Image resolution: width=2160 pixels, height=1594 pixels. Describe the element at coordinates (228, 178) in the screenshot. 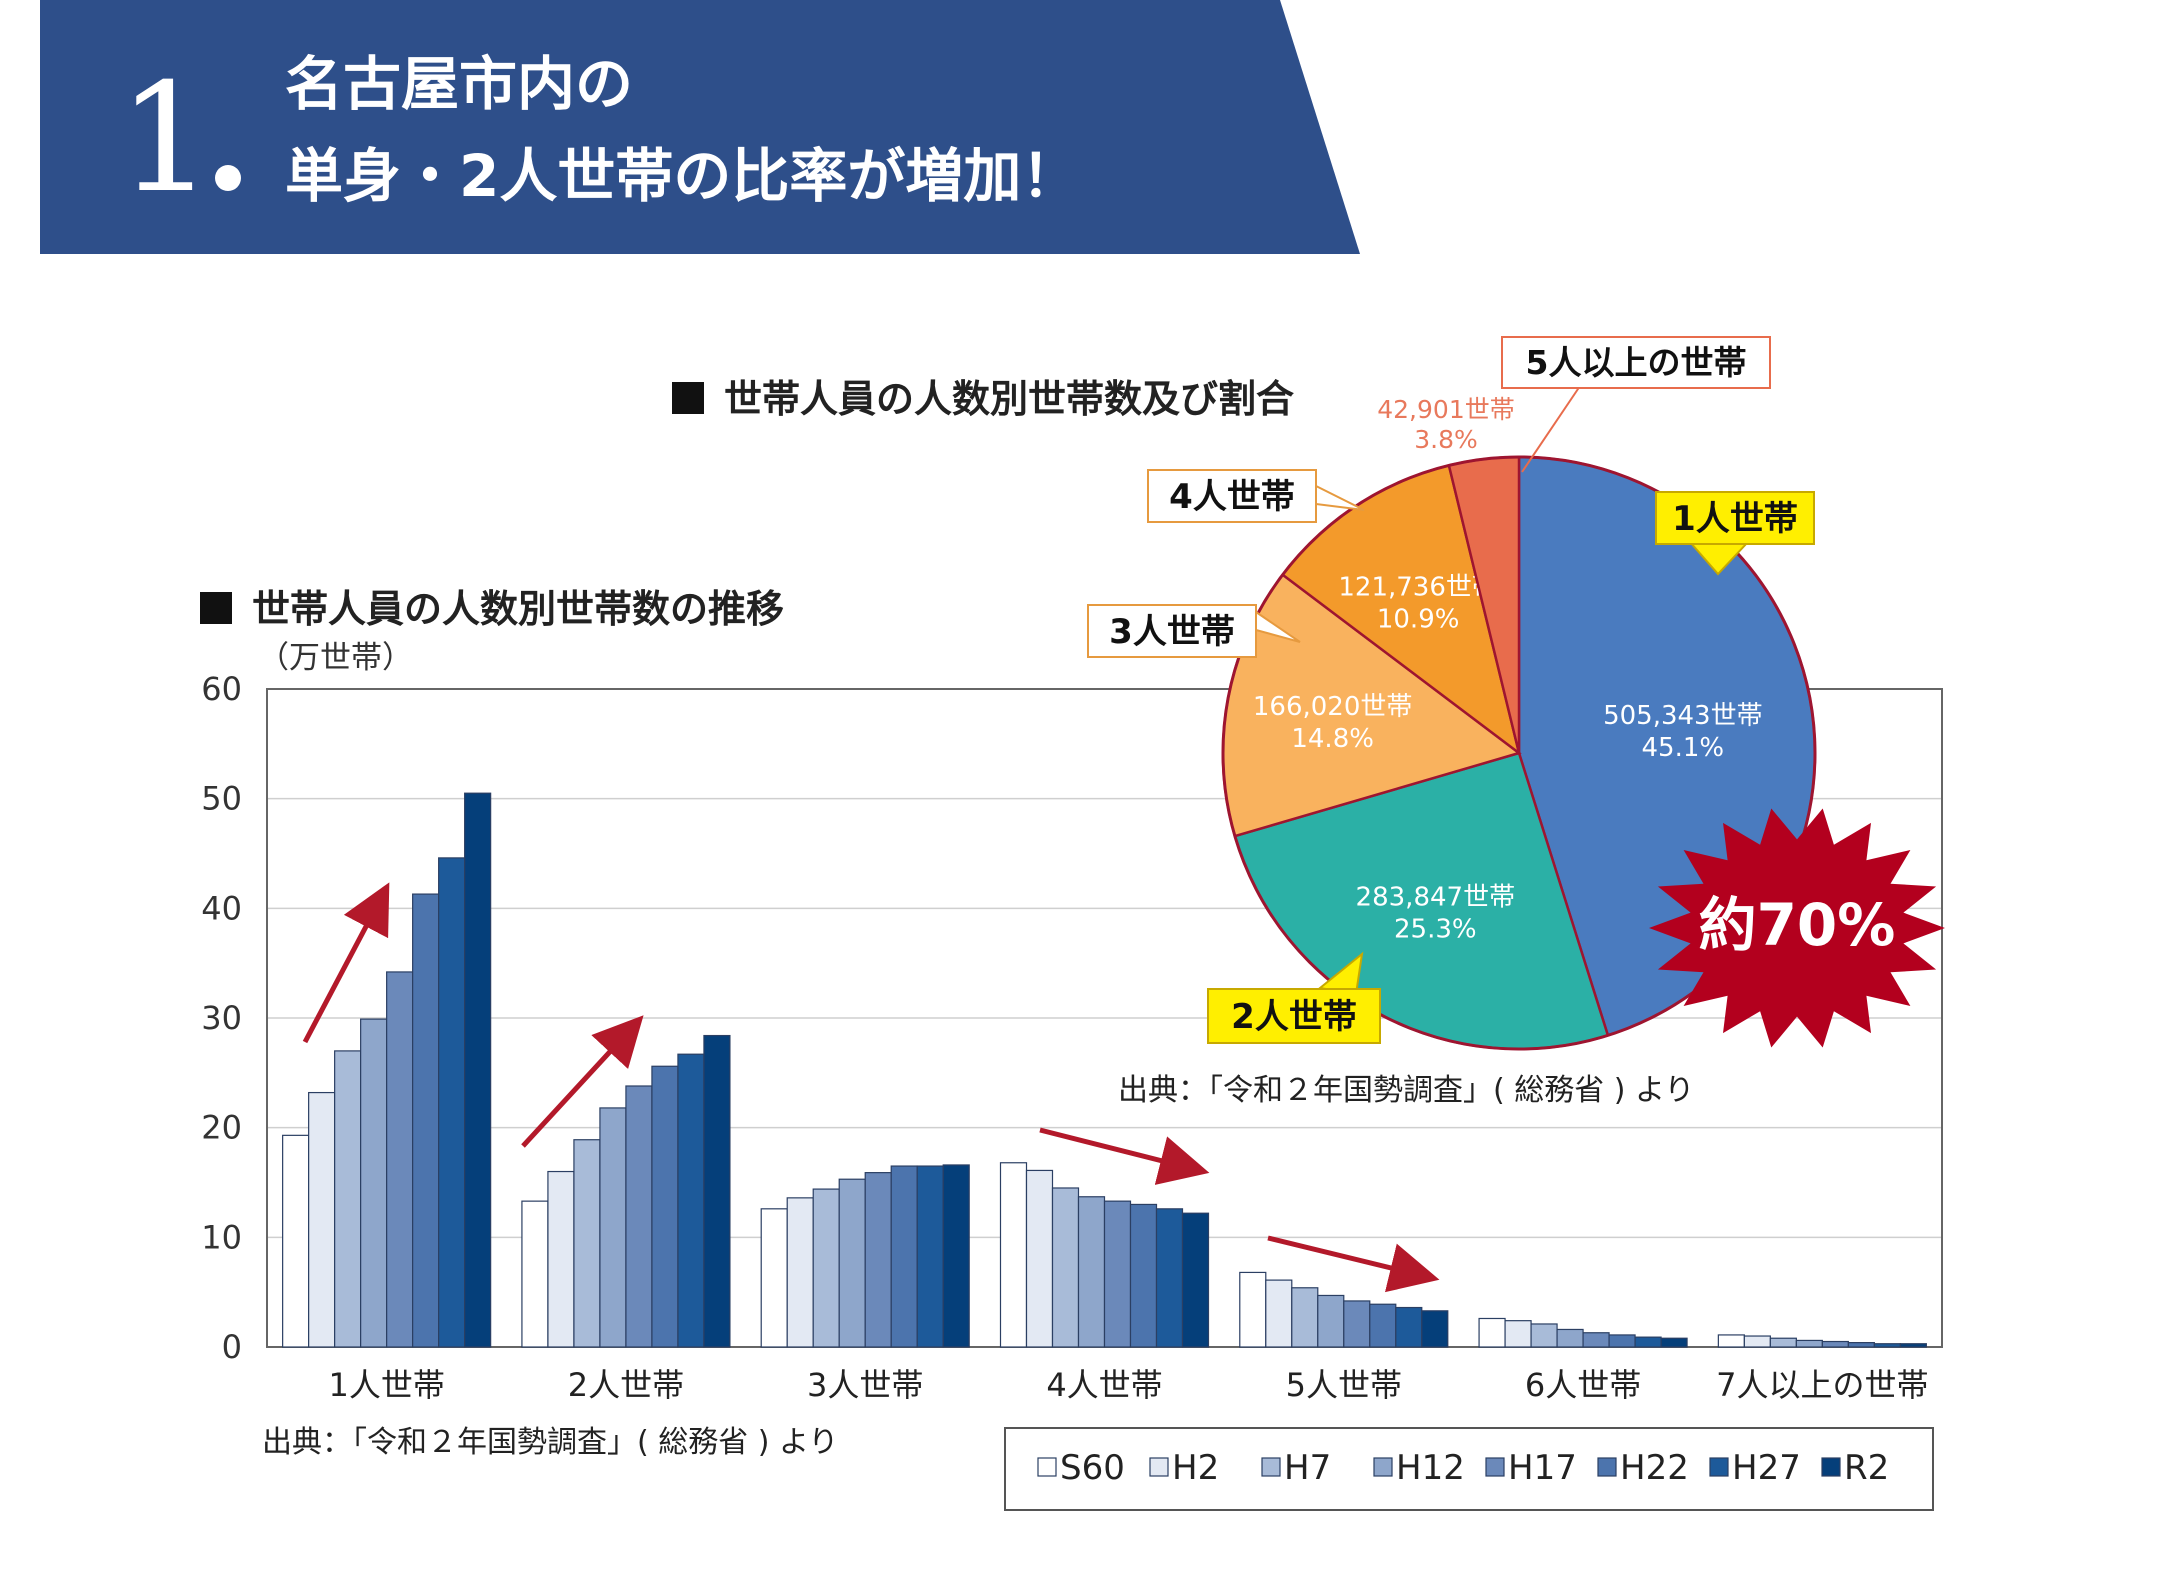

I see `header-bullet-dot` at that location.